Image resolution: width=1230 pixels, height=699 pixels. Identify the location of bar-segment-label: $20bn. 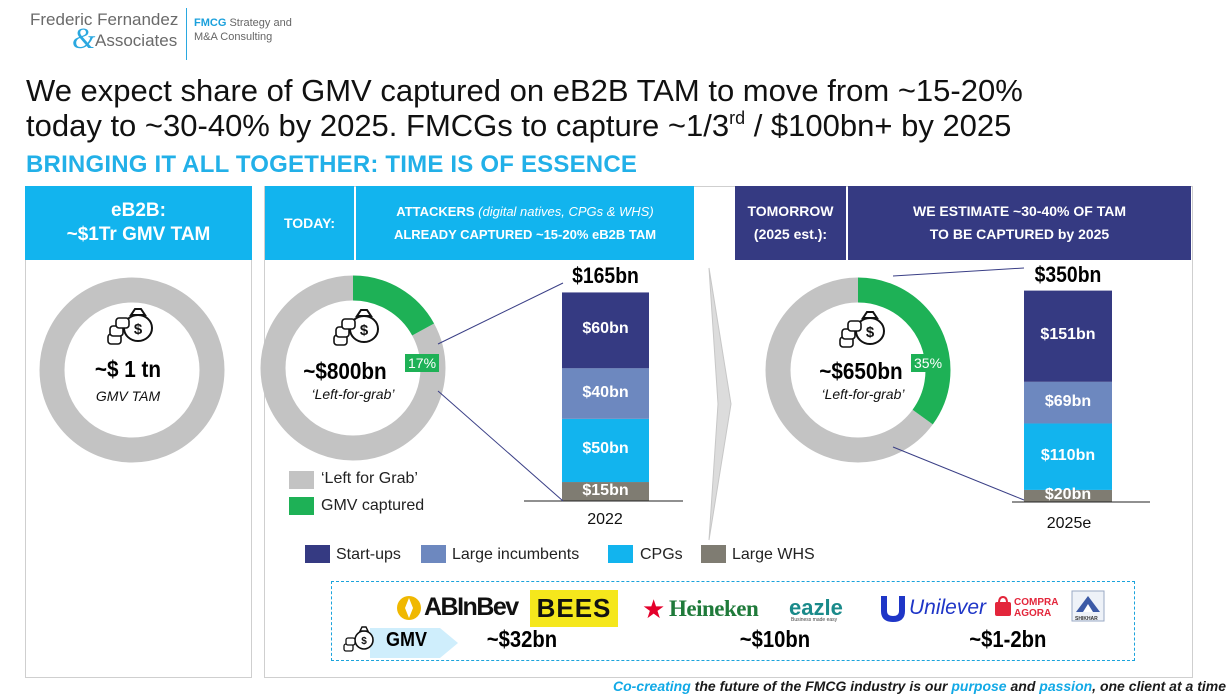
(1068, 494).